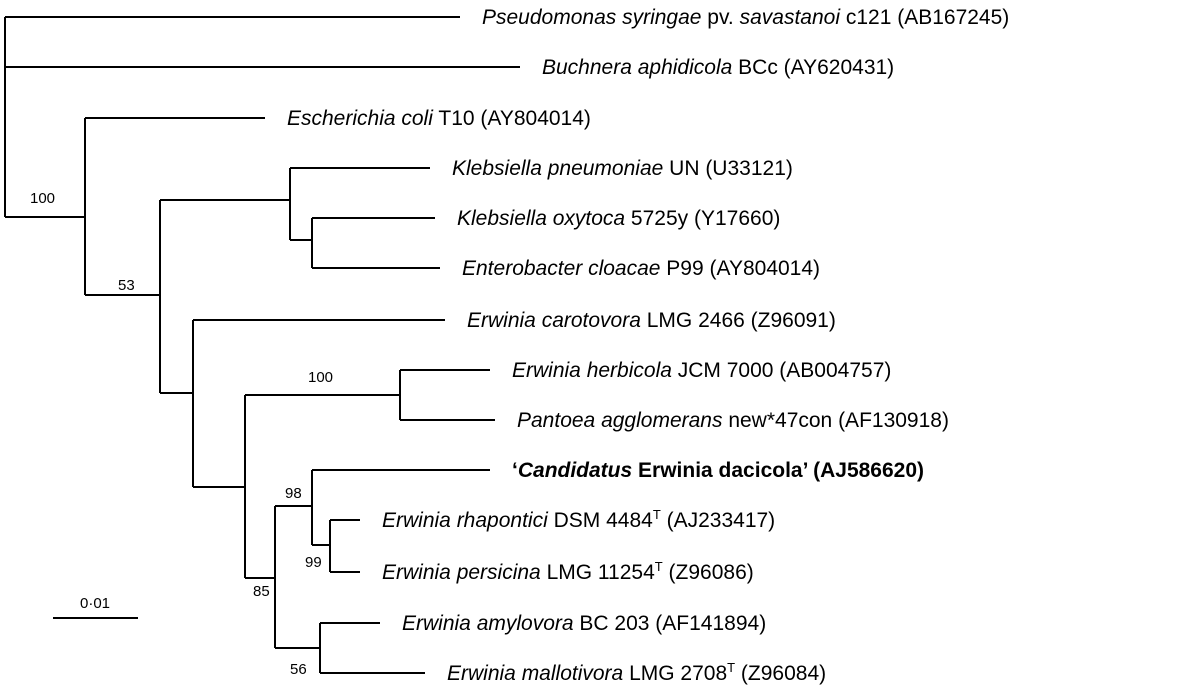 The width and height of the screenshot is (1183, 692). What do you see at coordinates (707, 623) in the screenshot?
I see `taxon-label-part: (AF141894)` at bounding box center [707, 623].